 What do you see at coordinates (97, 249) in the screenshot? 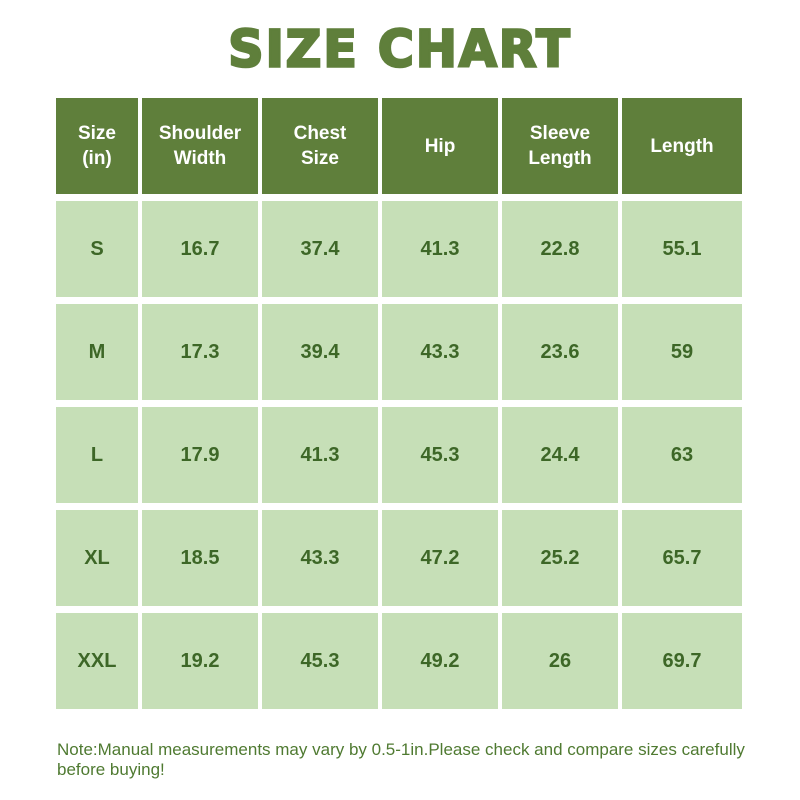
I see `size-cell-s: S` at bounding box center [97, 249].